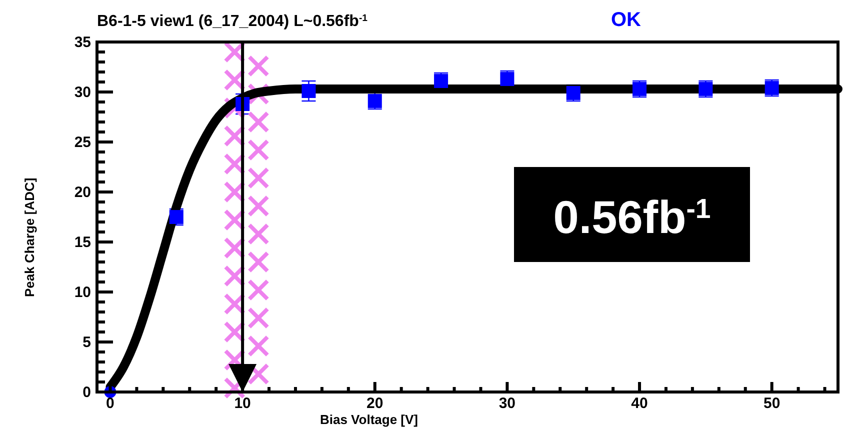  I want to click on x-tick-label: 10, so click(242, 403).